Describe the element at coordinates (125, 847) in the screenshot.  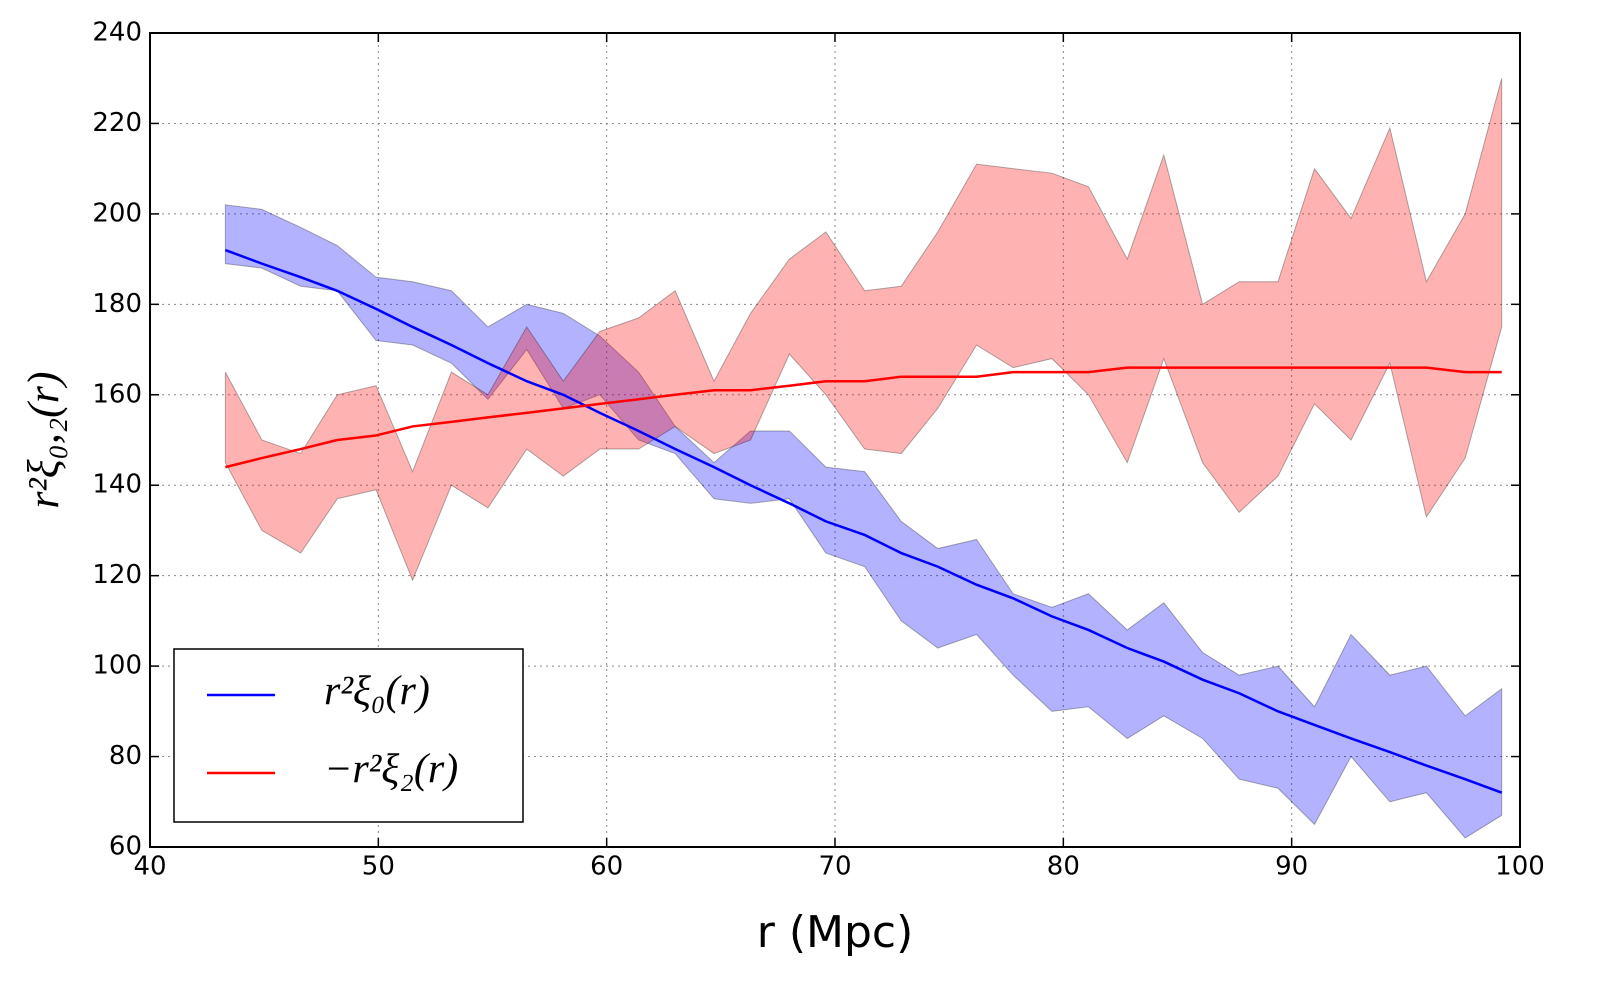
I see `y-tick-label: 60` at that location.